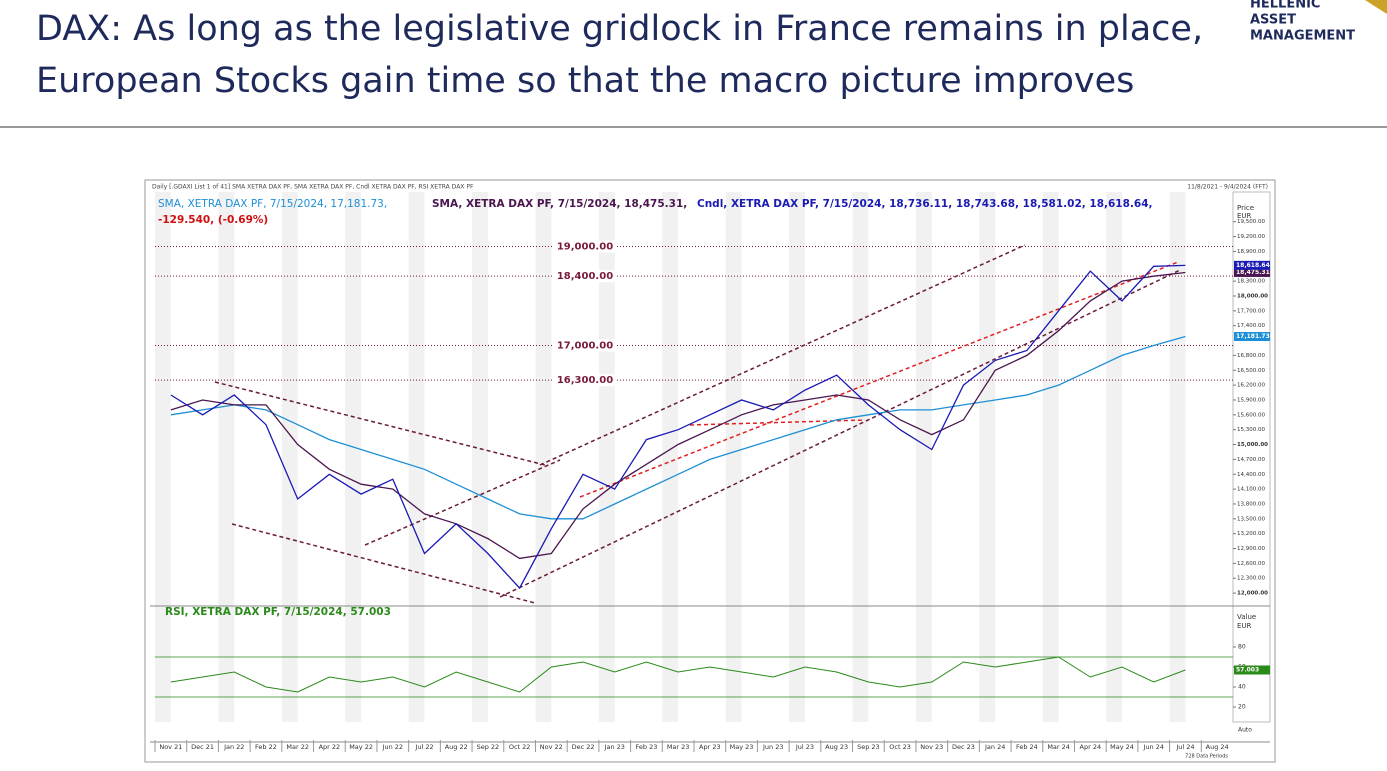 The height and width of the screenshot is (771, 1387). I want to click on y2-tick-label: 40, so click(1242, 687).